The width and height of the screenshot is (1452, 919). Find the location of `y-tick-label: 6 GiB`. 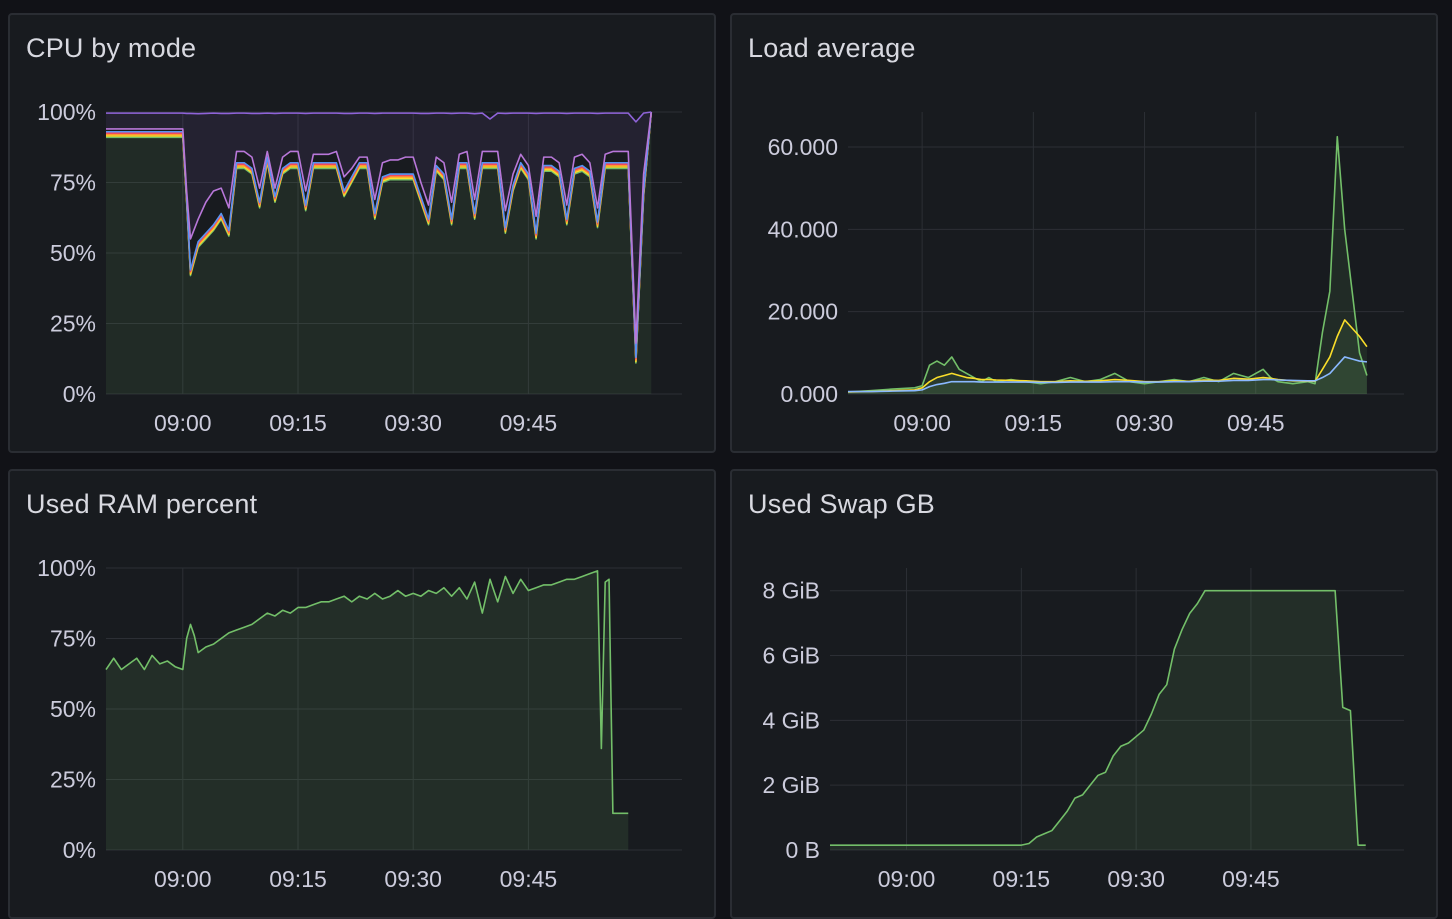

y-tick-label: 6 GiB is located at coordinates (791, 656).